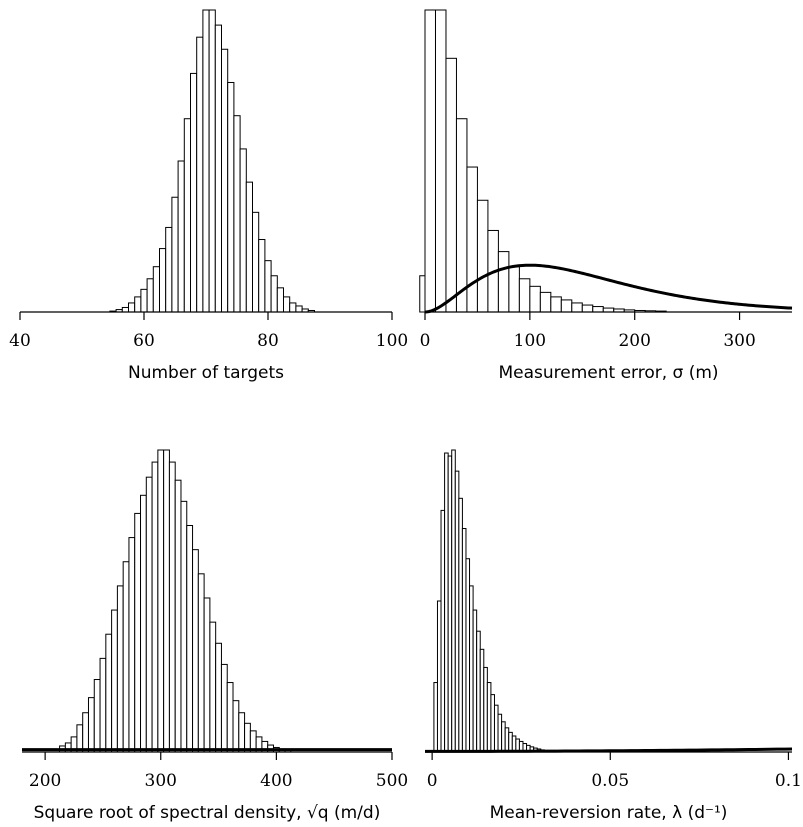  What do you see at coordinates (268, 341) in the screenshot?
I see `x-tick-label: 80` at bounding box center [268, 341].